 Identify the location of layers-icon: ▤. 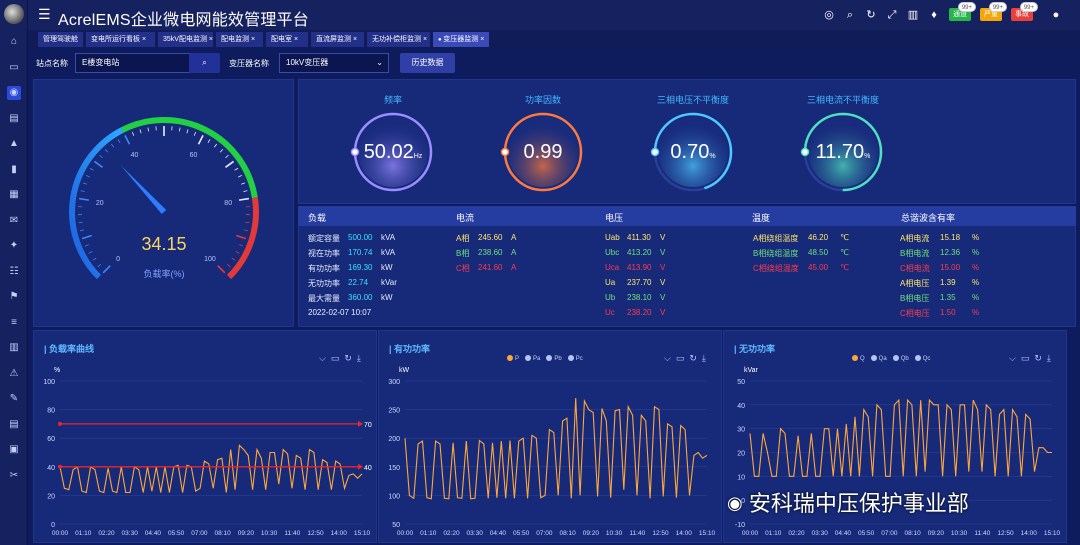
(14, 118).